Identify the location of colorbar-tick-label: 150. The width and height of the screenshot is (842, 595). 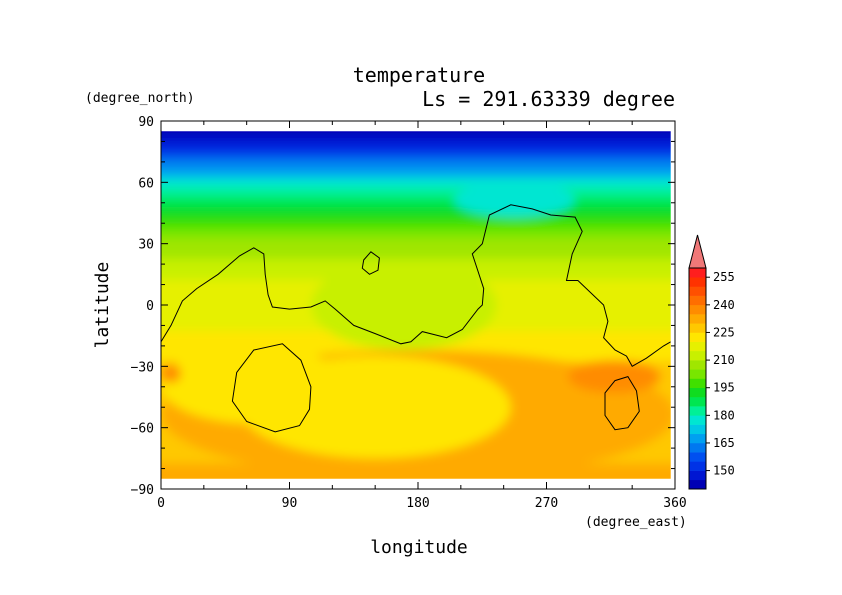
(724, 471).